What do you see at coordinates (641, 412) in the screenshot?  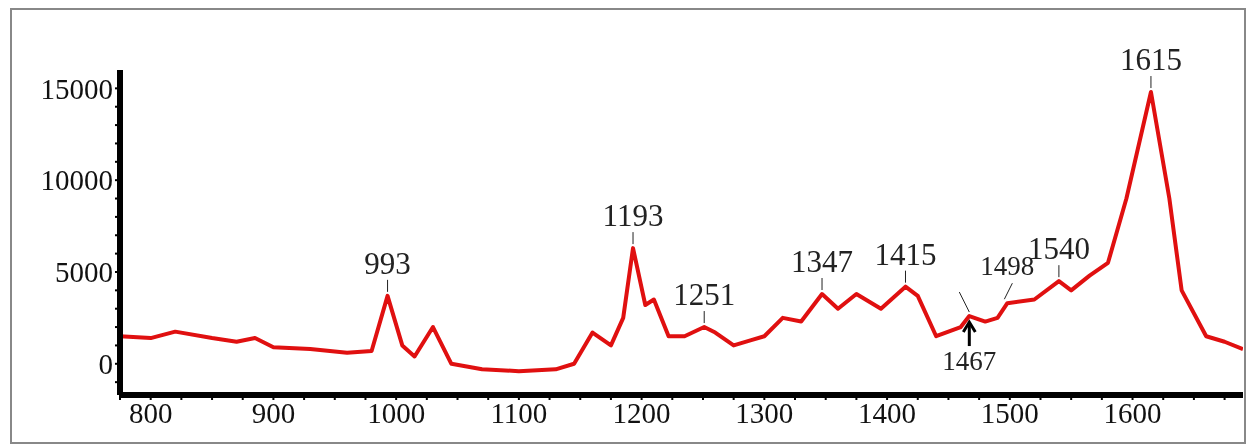 I see `x-tick-label: 1200` at bounding box center [641, 412].